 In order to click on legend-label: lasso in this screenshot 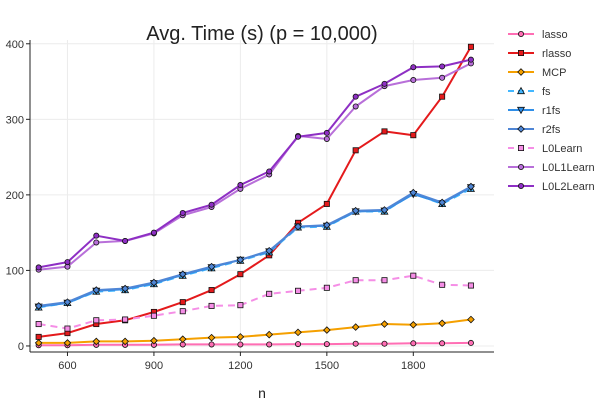, I will do `click(555, 35)`.